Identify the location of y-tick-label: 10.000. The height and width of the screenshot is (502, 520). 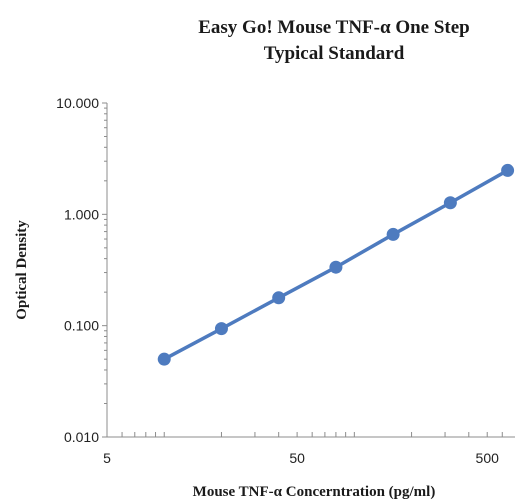
(77, 103).